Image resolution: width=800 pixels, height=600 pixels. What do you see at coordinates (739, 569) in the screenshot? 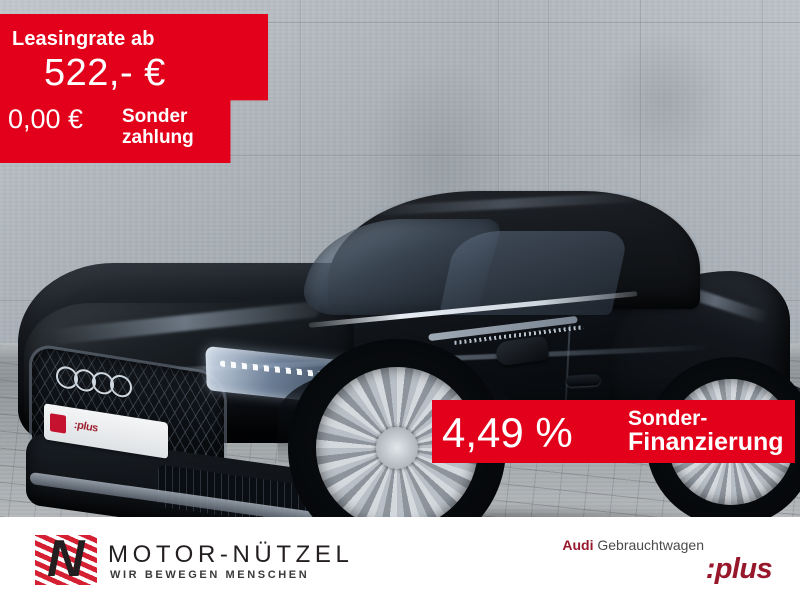
I see `plus-wordmark: :plus` at bounding box center [739, 569].